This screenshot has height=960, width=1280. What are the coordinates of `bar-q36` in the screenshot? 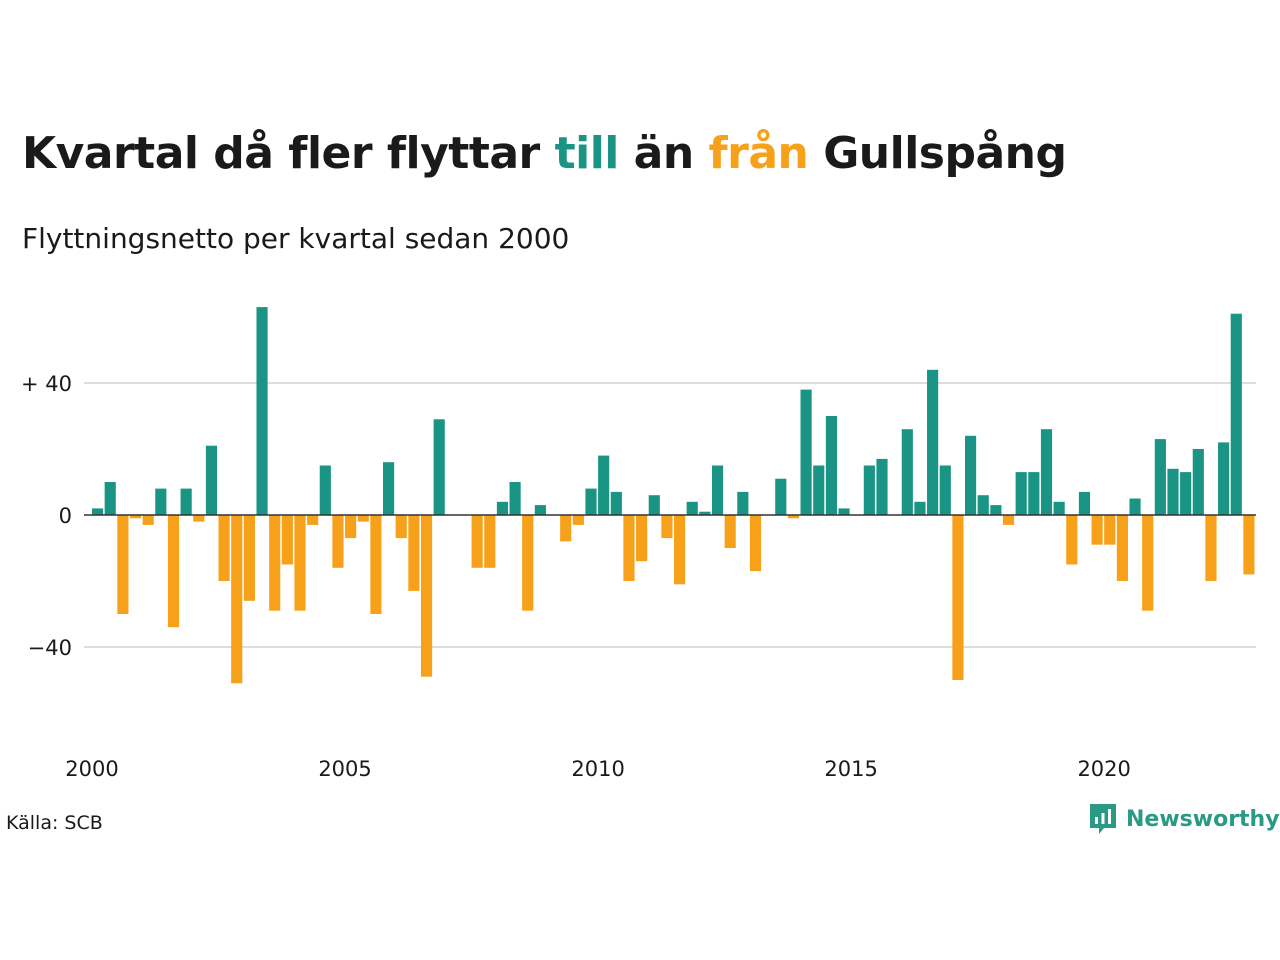 It's located at (540, 510).